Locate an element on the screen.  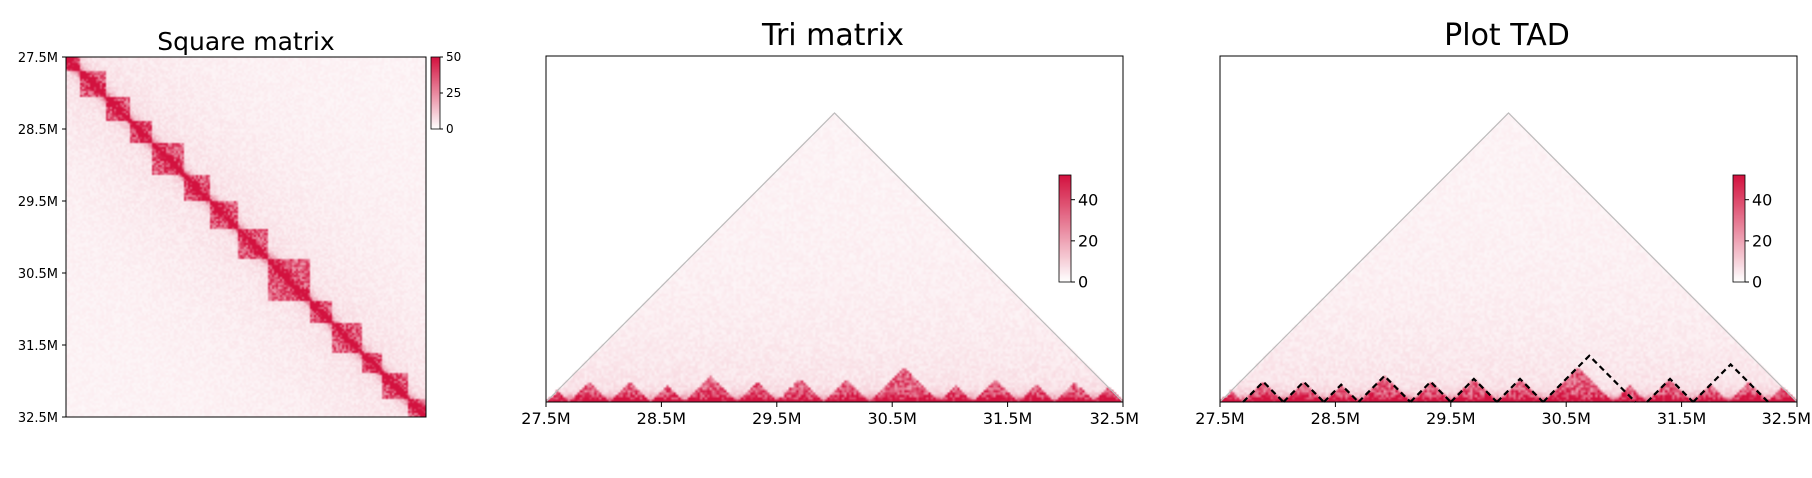
square-matrix-y-axis: 27.5M 28.5M 29.5M 30.5M 31.5M 32.5M is located at coordinates (42, 238).